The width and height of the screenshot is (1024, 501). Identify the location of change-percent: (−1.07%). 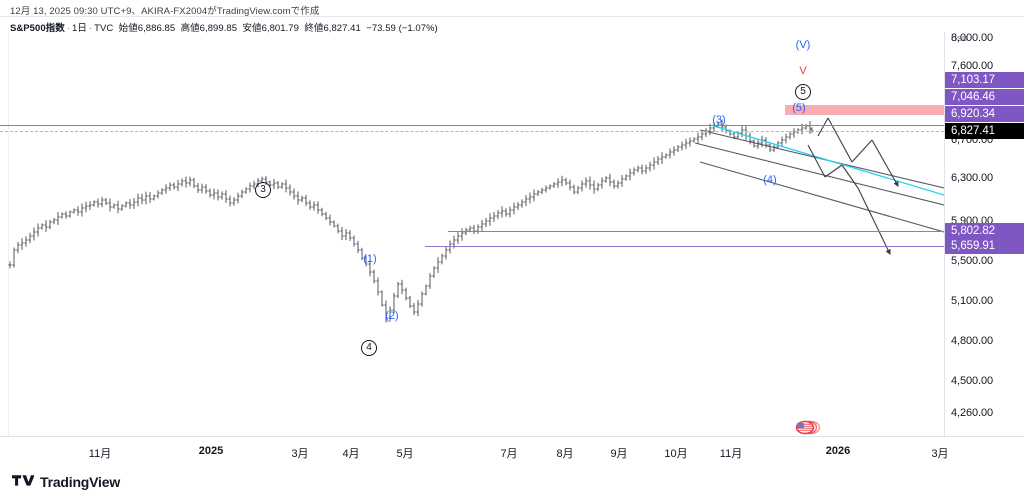
(418, 28).